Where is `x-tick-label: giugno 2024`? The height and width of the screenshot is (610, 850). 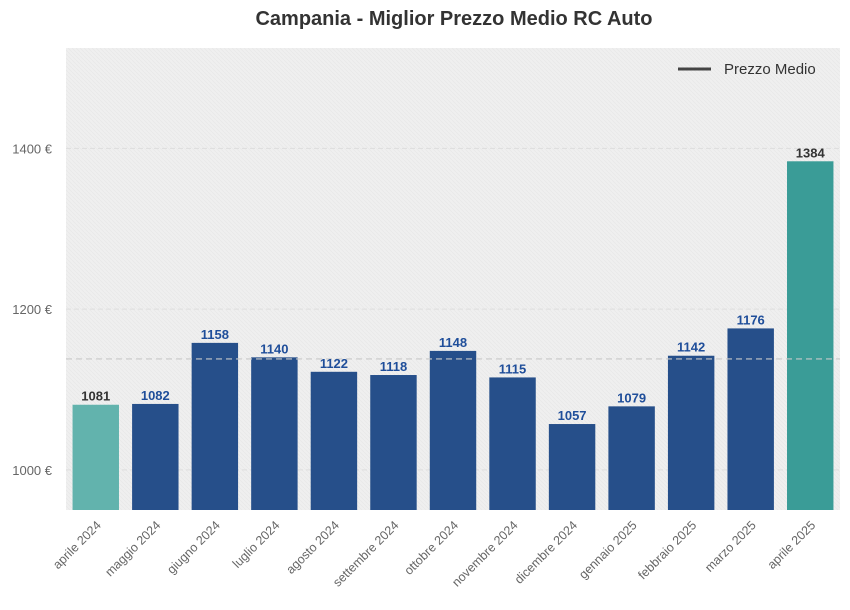 x-tick-label: giugno 2024 is located at coordinates (193, 547).